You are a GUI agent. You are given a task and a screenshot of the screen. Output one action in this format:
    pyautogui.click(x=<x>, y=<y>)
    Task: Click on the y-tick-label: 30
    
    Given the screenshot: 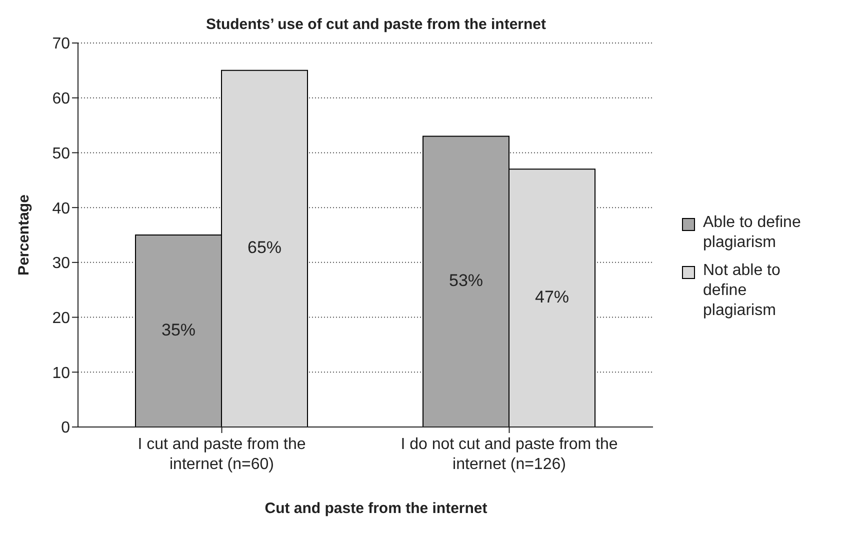 What is the action you would take?
    pyautogui.click(x=61, y=263)
    